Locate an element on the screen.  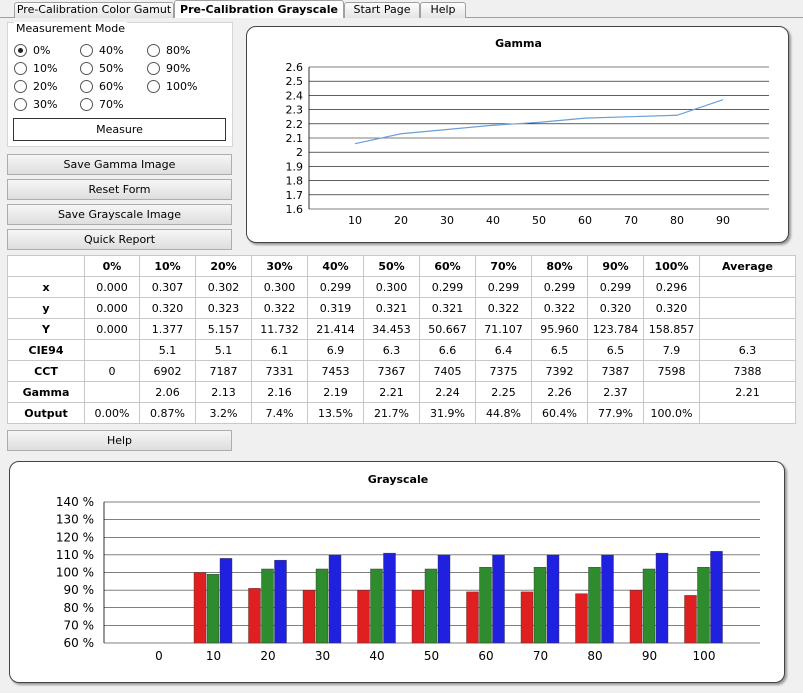
radio-90: 90% is located at coordinates (168, 68).